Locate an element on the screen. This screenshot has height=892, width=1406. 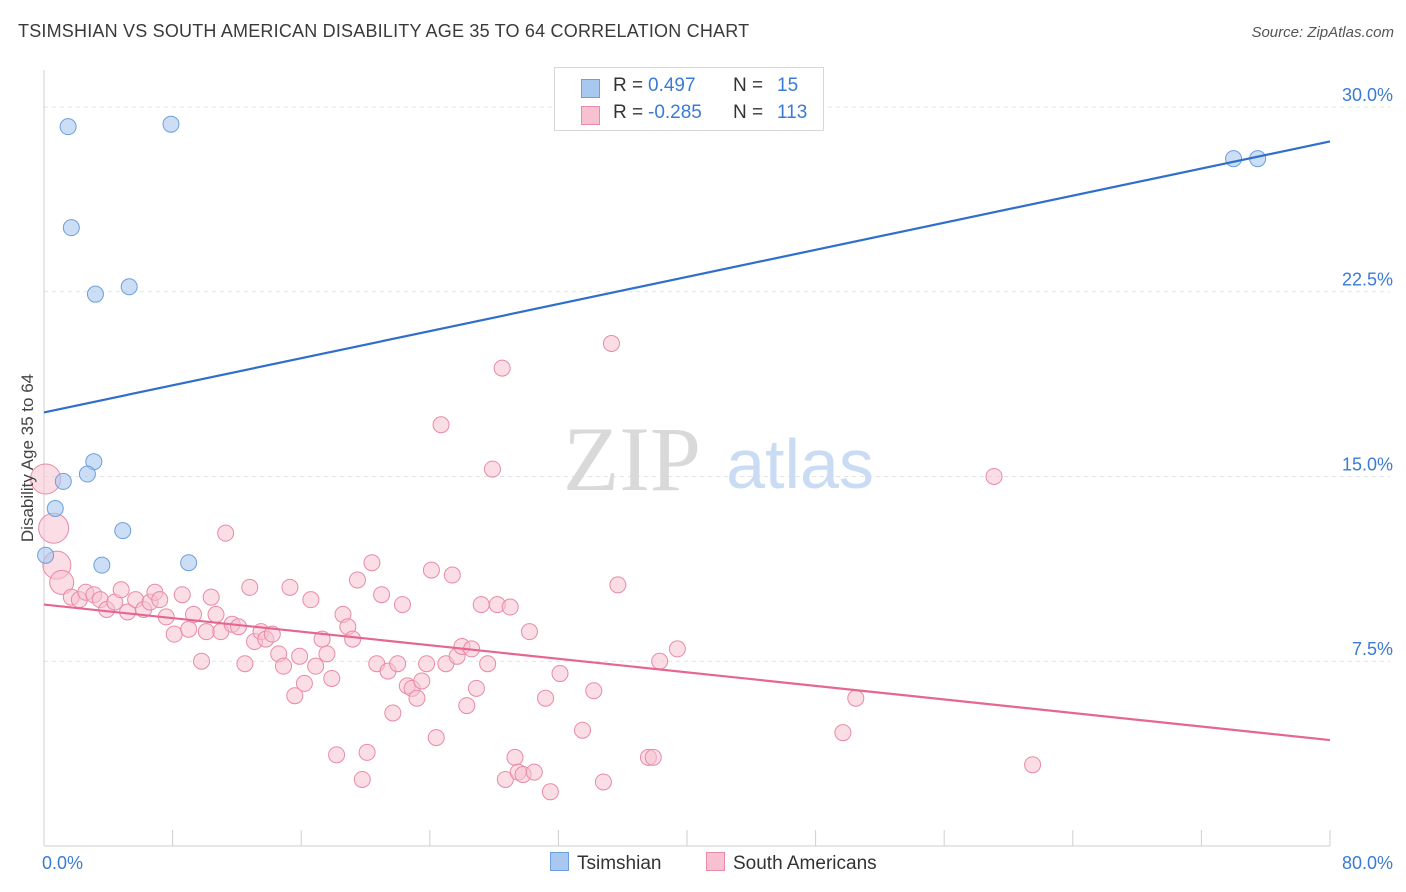
bottom-legend-tsimshian: Tsimshian is located at coordinates (605, 863).